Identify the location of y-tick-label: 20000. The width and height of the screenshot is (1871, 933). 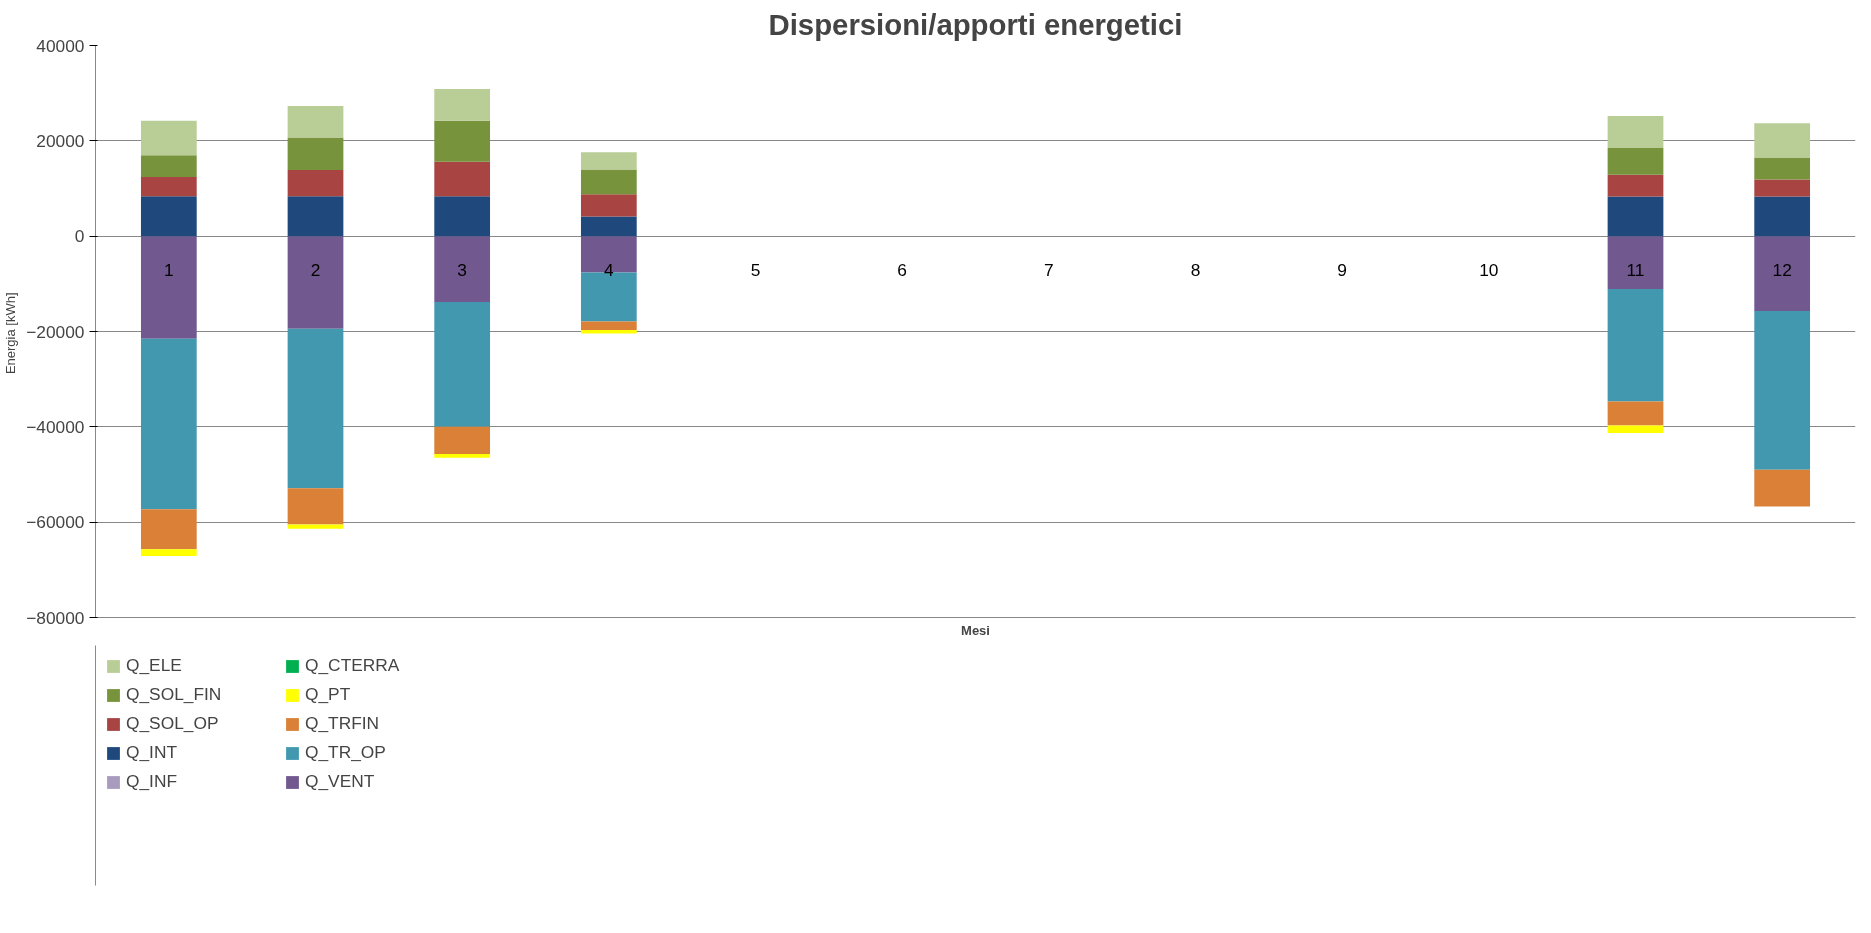
(60, 140).